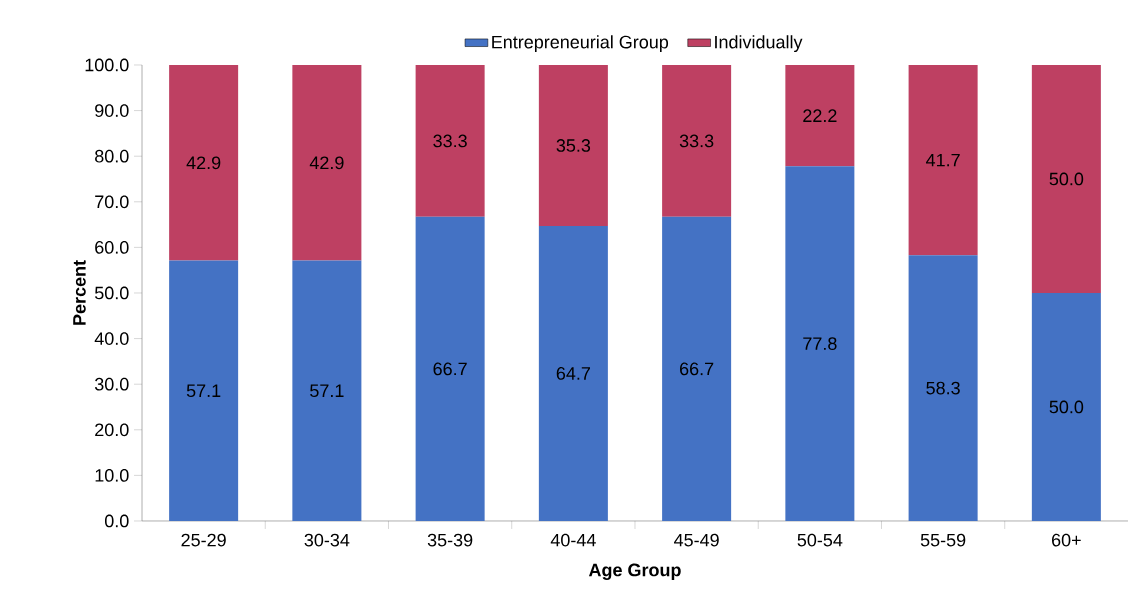 The height and width of the screenshot is (602, 1147). I want to click on x-tick-label: 25-29, so click(203, 540).